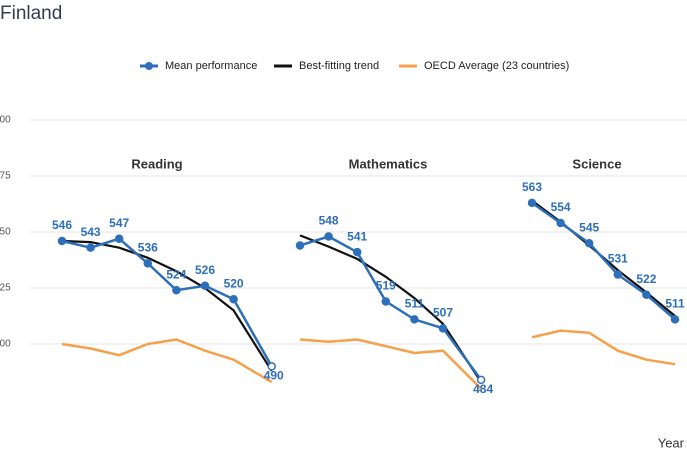 The image size is (687, 454). I want to click on value-label: 545, so click(589, 227).